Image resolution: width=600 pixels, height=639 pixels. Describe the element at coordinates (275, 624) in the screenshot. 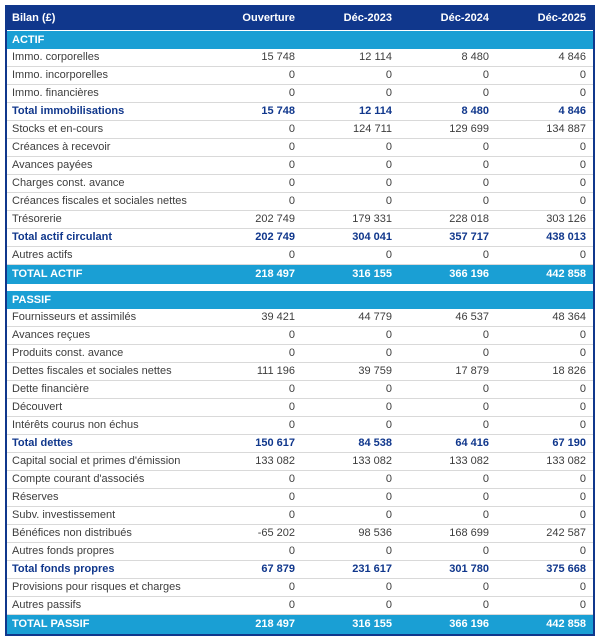

I see `total-value: 218 497` at that location.